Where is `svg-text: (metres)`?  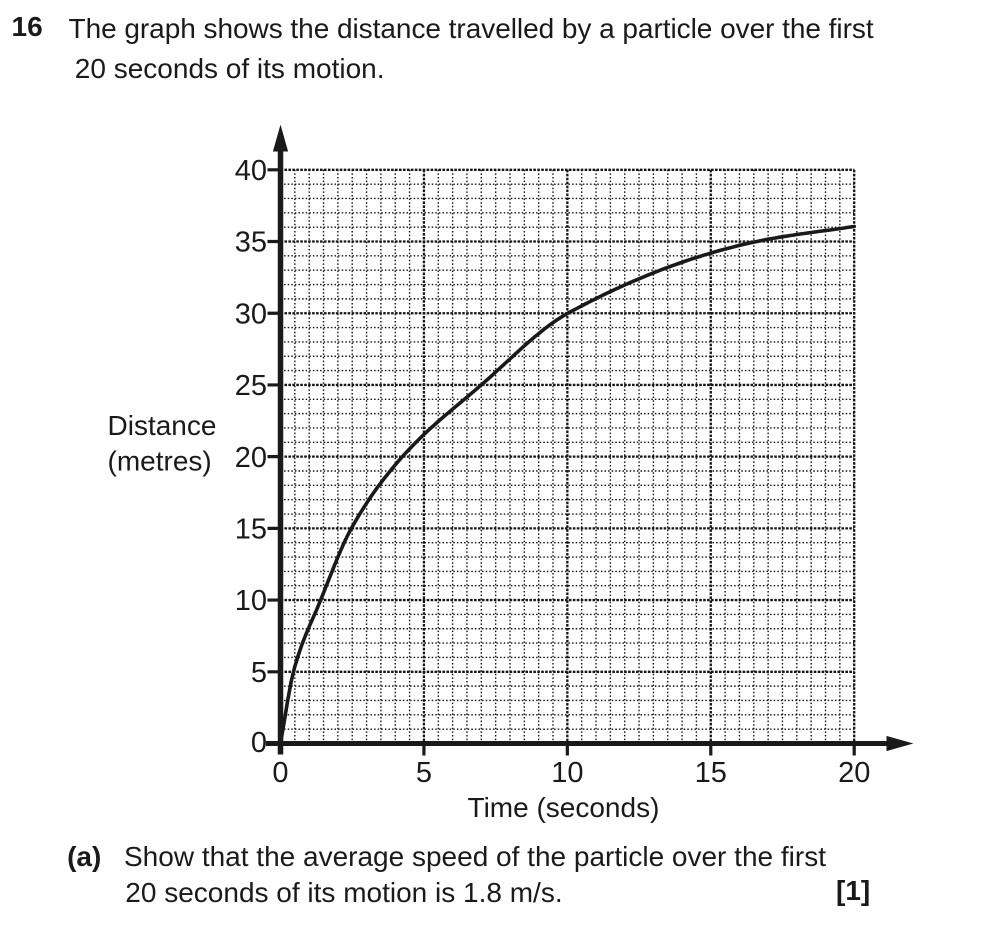 svg-text: (metres) is located at coordinates (160, 461).